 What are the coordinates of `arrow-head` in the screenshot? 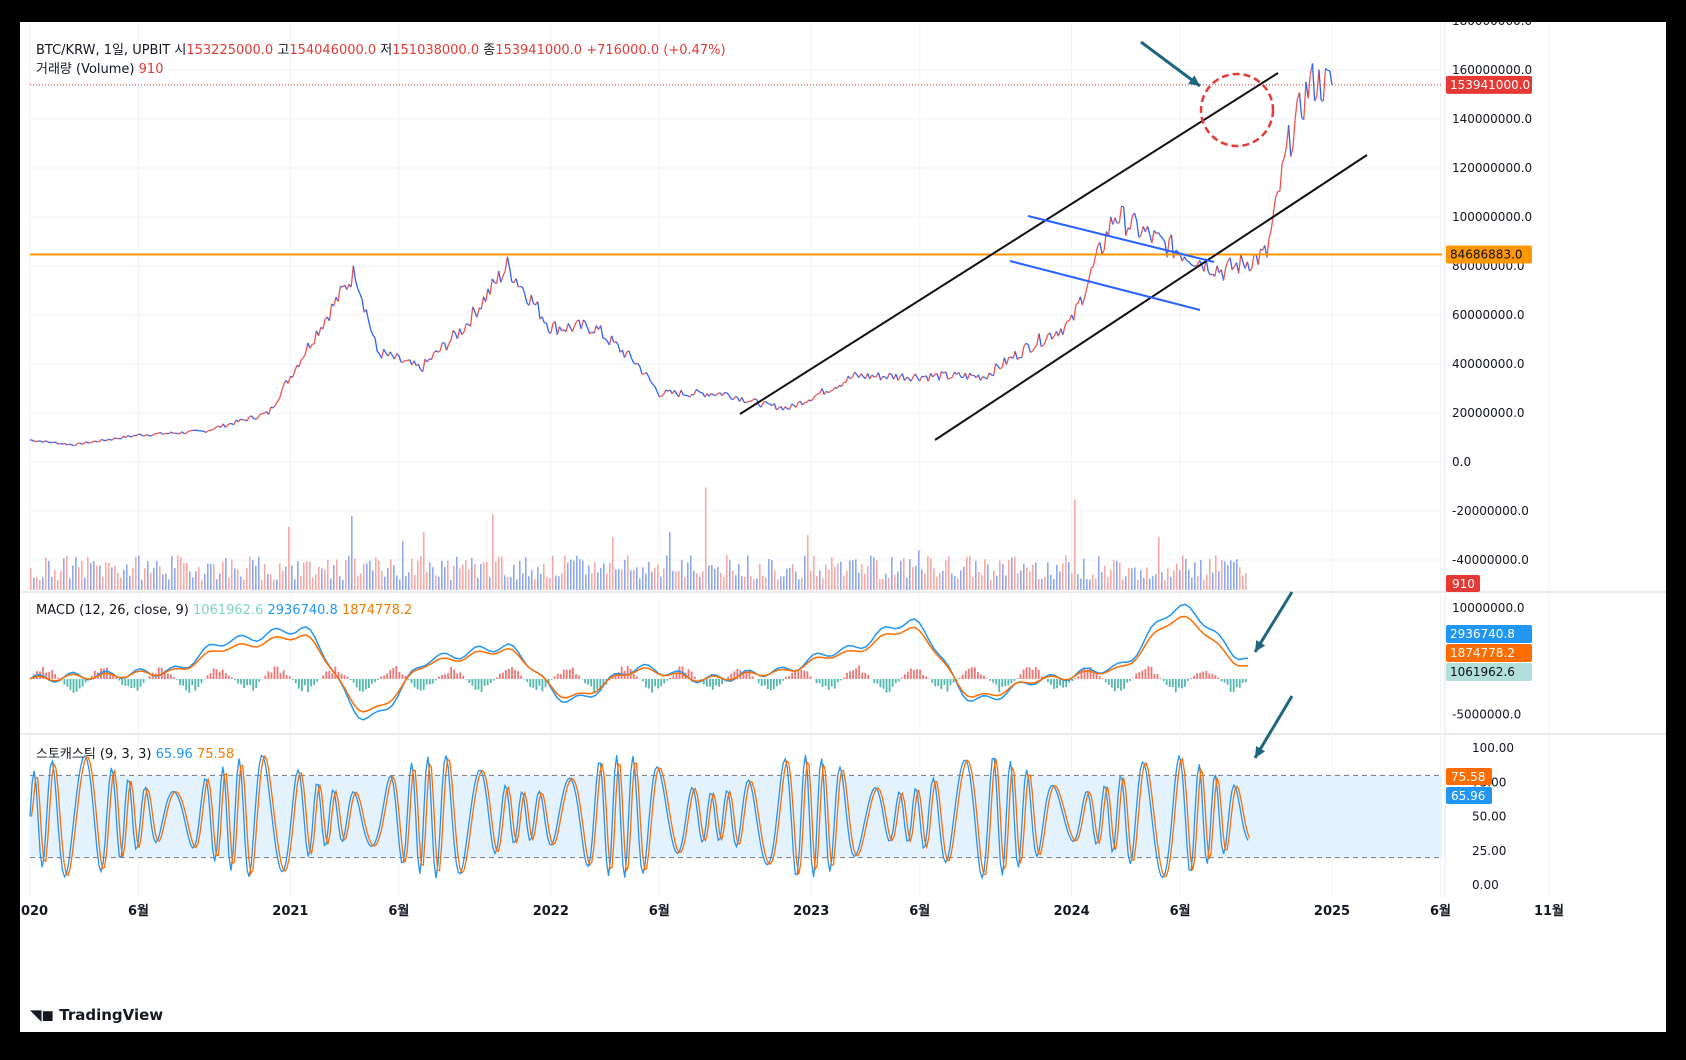 It's located at (1194, 80).